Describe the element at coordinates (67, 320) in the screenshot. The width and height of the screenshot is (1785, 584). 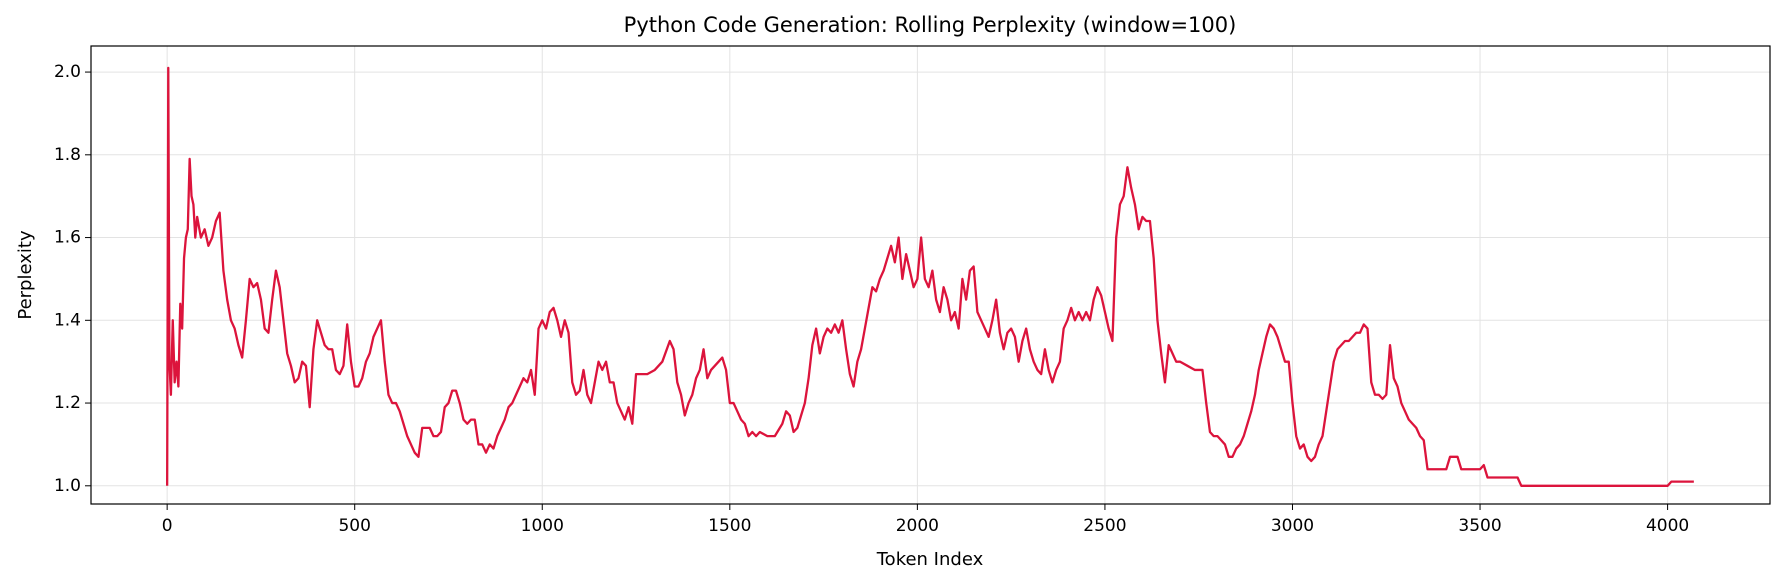
I see `y-tick-label: 1.4` at that location.